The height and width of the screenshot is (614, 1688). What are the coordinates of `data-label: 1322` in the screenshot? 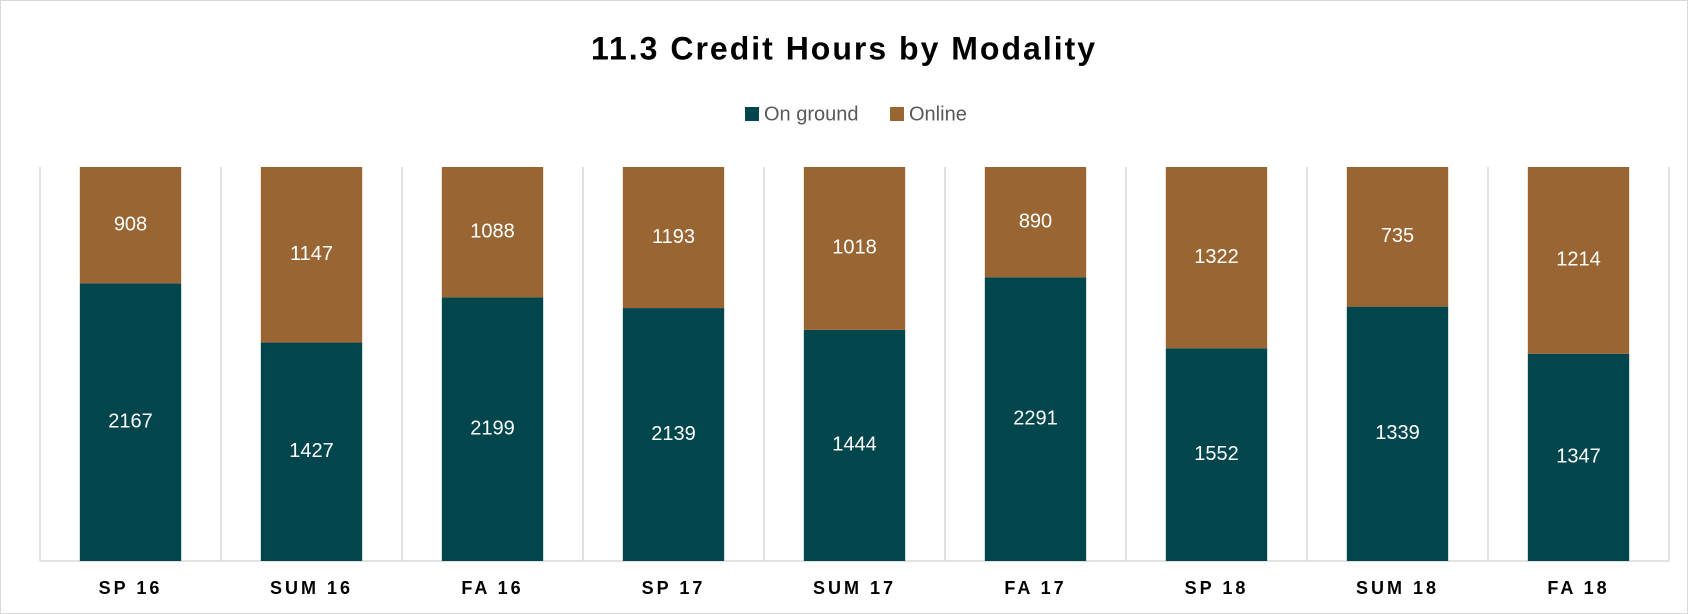 It's located at (1216, 257).